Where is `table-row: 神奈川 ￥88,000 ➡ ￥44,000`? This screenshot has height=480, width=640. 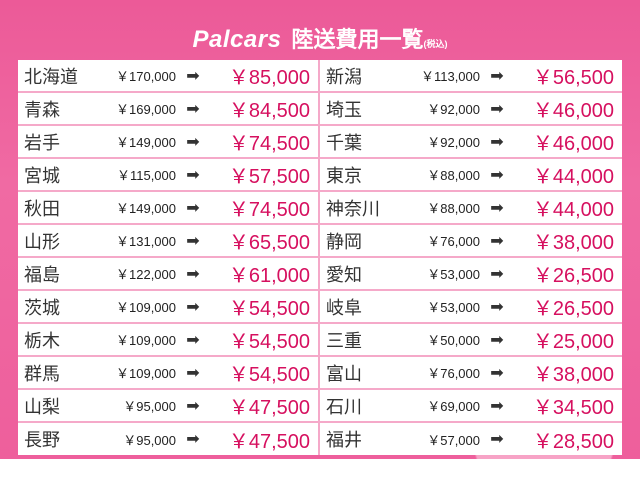
table-row: 神奈川 ￥88,000 ➡ ￥44,000 is located at coordinates (471, 207).